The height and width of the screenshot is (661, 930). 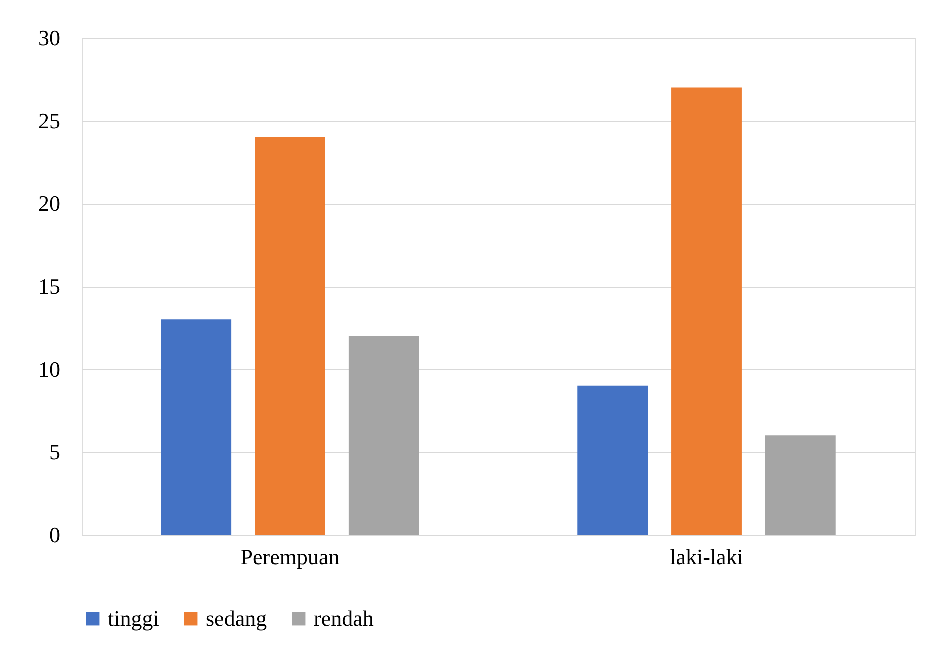 What do you see at coordinates (49, 121) in the screenshot?
I see `y-tick-label: 25` at bounding box center [49, 121].